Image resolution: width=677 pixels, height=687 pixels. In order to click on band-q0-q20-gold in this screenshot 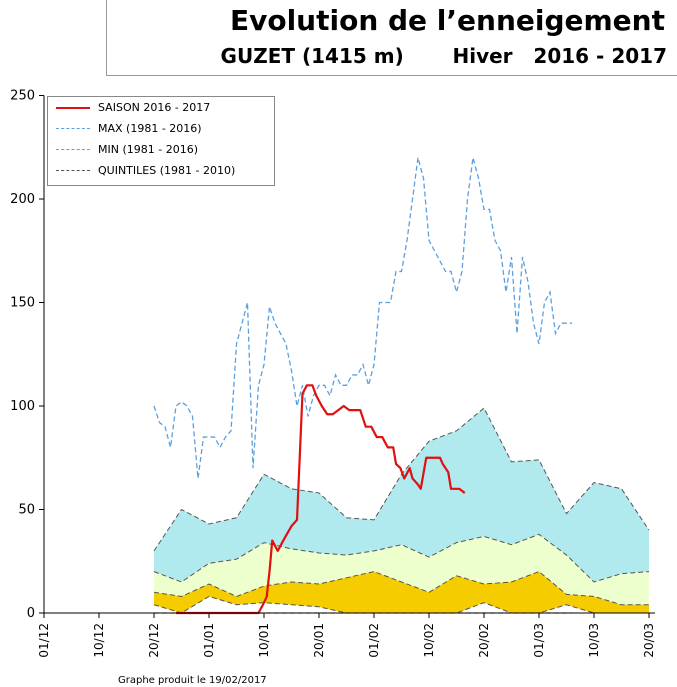, I will do `click(401, 592)`.